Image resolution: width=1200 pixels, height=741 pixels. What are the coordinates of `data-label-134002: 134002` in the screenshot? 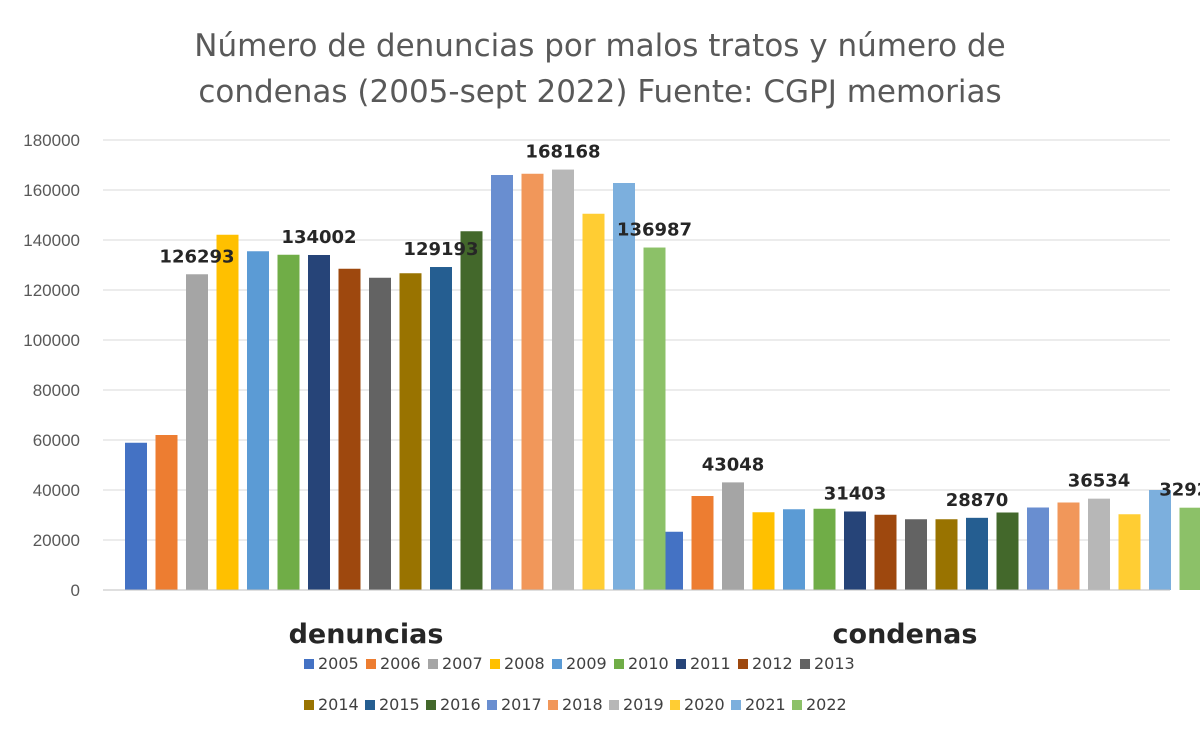 It's located at (318, 237).